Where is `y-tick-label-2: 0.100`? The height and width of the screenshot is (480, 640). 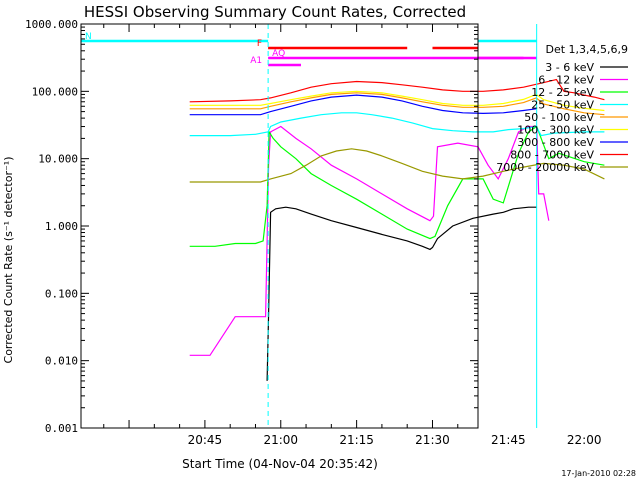
y-tick-label-2: 0.100 is located at coordinates (61, 293).